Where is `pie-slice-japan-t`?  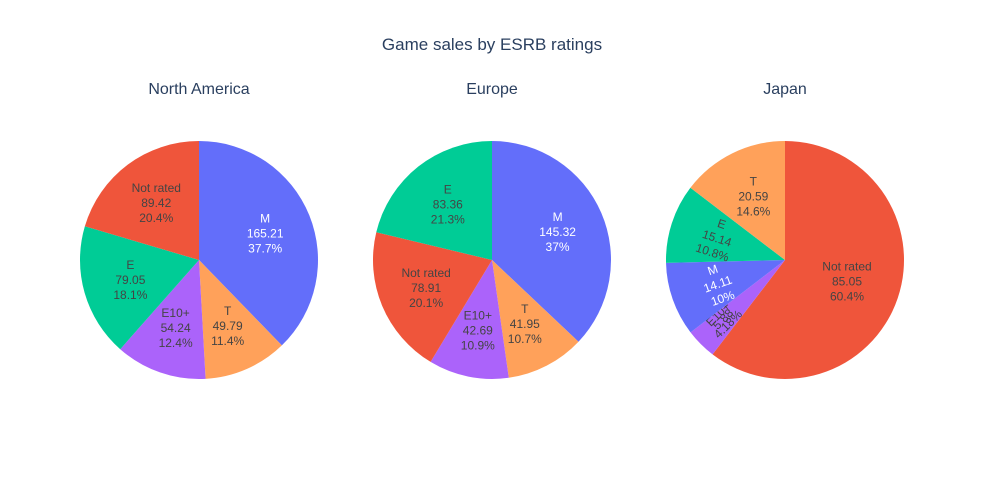
pie-slice-japan-t is located at coordinates (737, 200).